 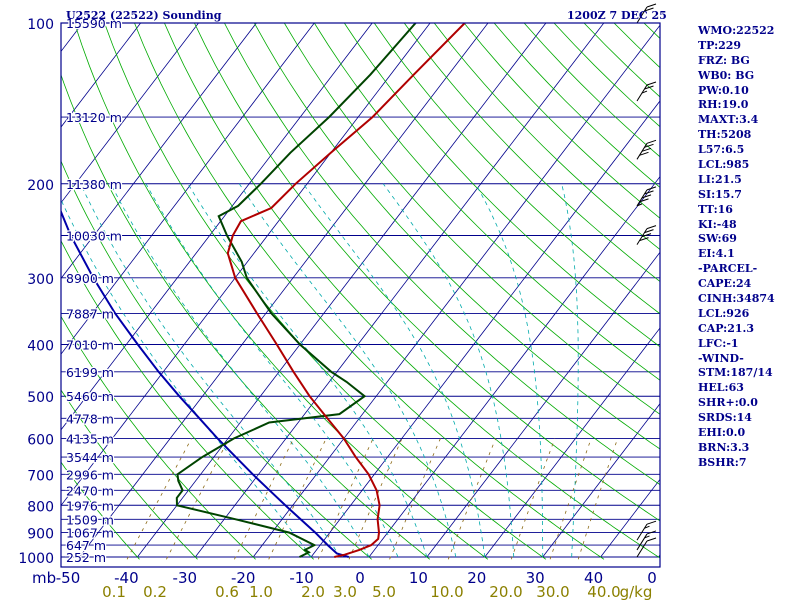 I want to click on height-label: 13120 m, so click(x=94, y=117).